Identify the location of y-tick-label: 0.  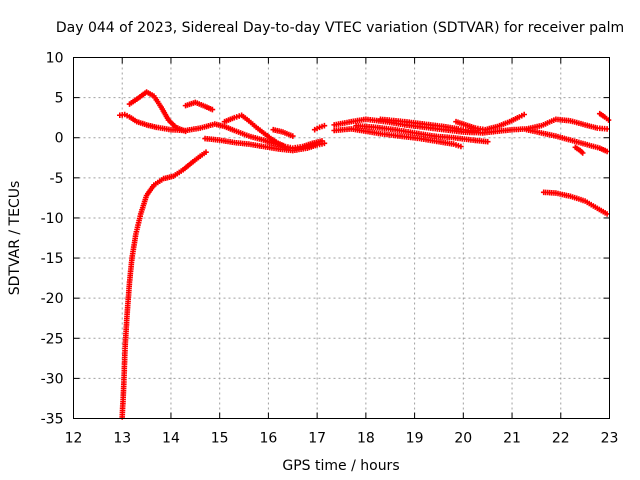
(59, 139).